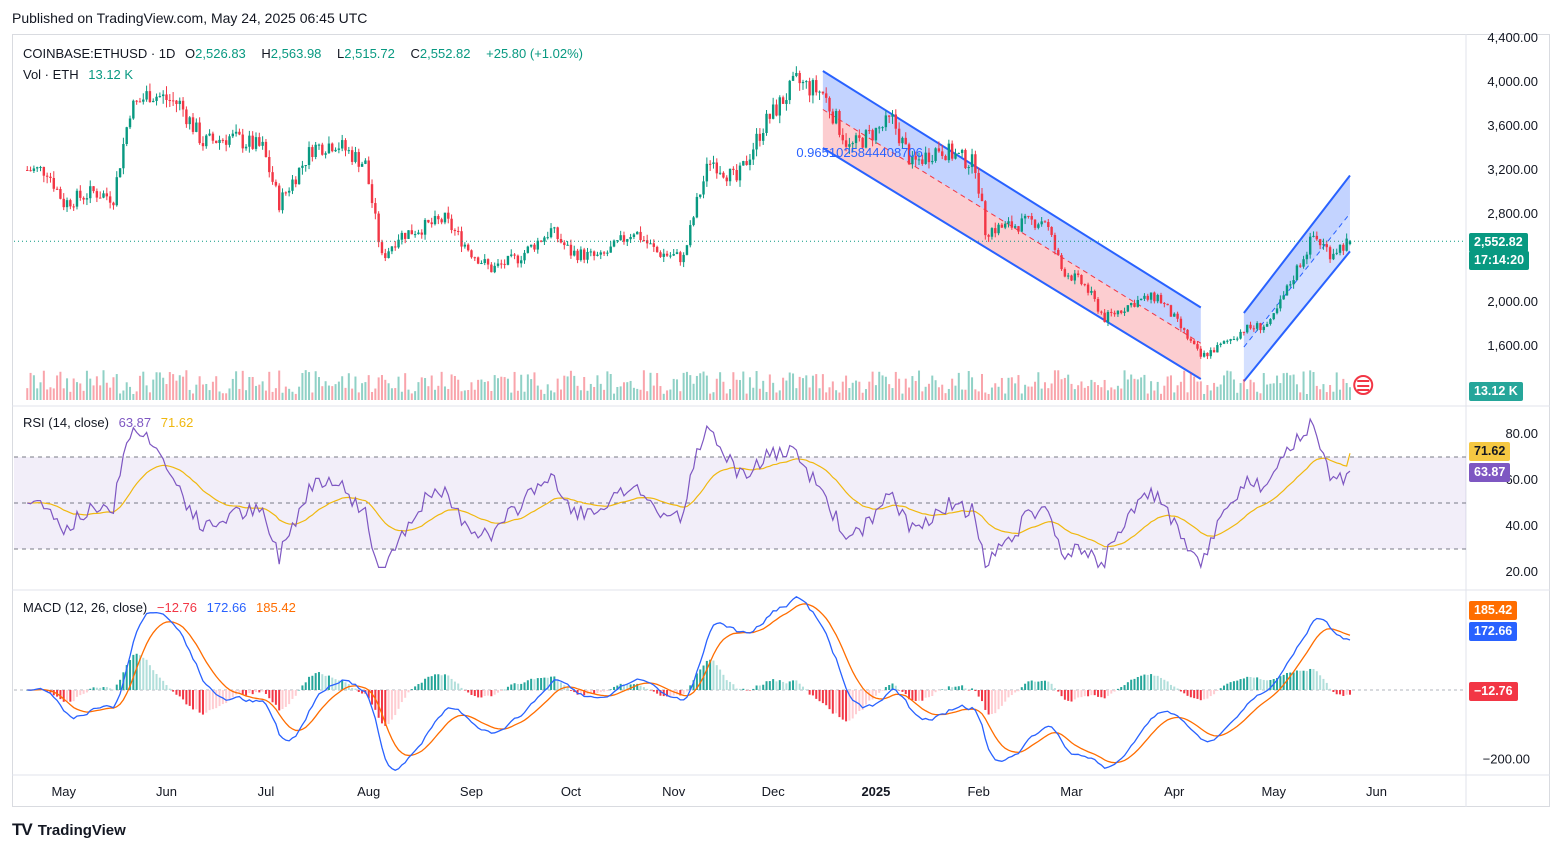  Describe the element at coordinates (1011, 207) in the screenshot. I see `descending-channel-upper-fill` at that location.